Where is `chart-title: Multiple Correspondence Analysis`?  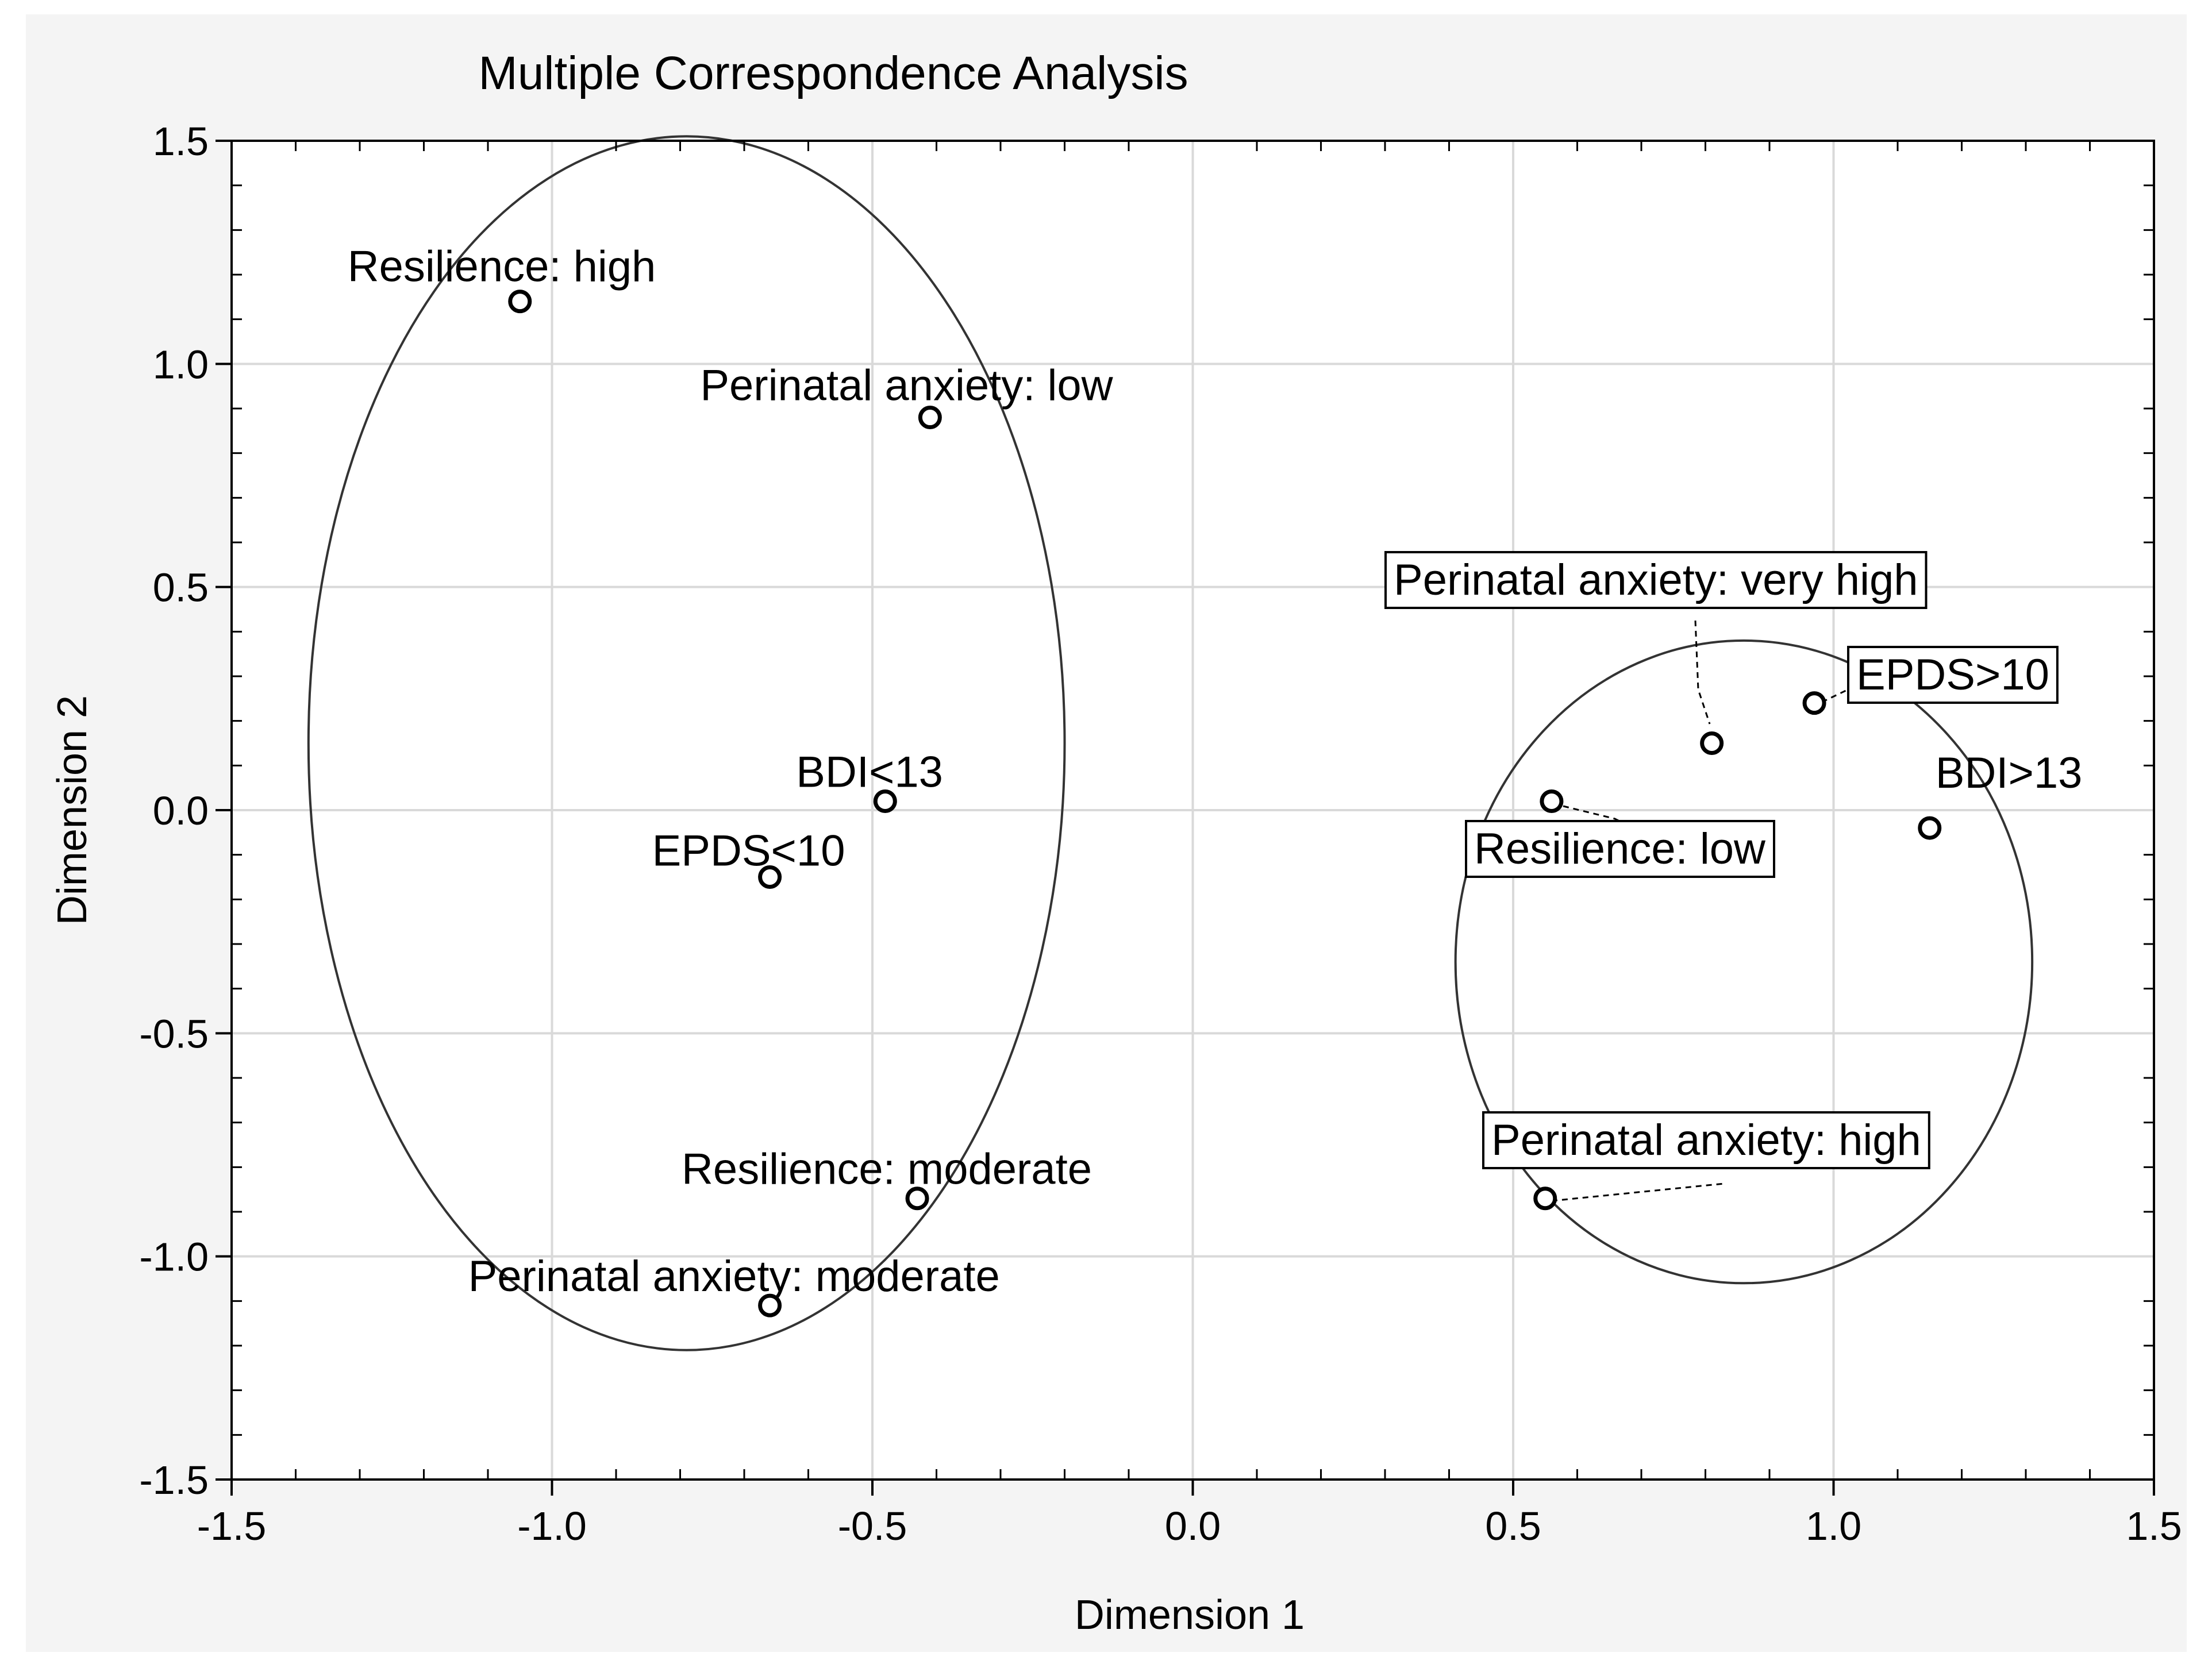 chart-title: Multiple Correspondence Analysis is located at coordinates (833, 73).